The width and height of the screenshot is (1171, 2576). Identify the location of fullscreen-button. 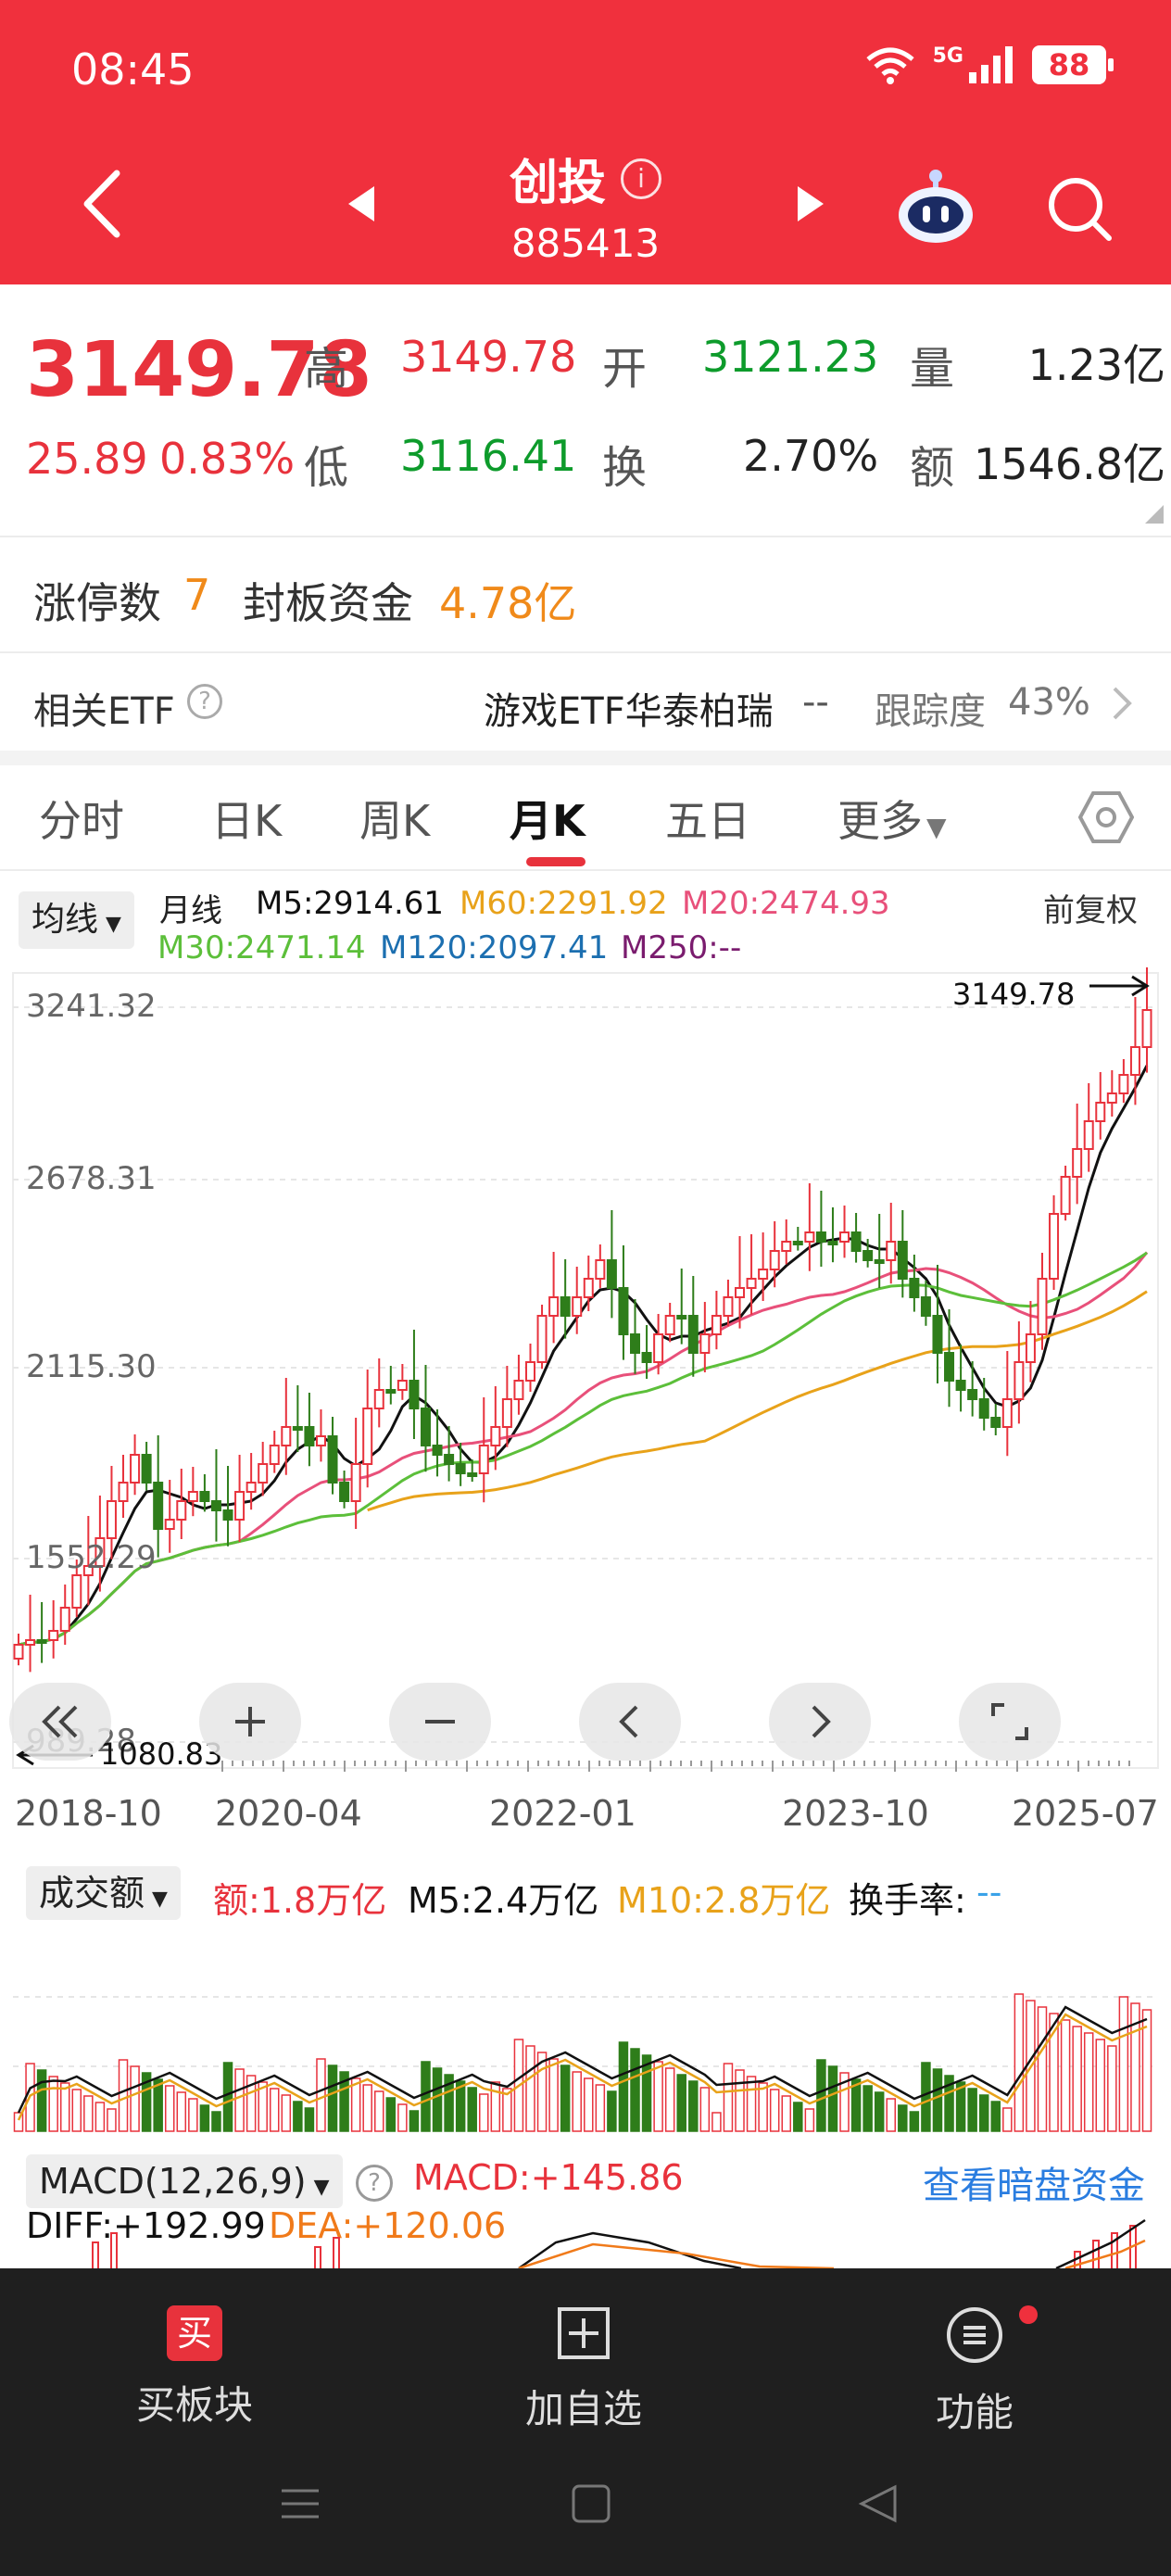
(1010, 1722).